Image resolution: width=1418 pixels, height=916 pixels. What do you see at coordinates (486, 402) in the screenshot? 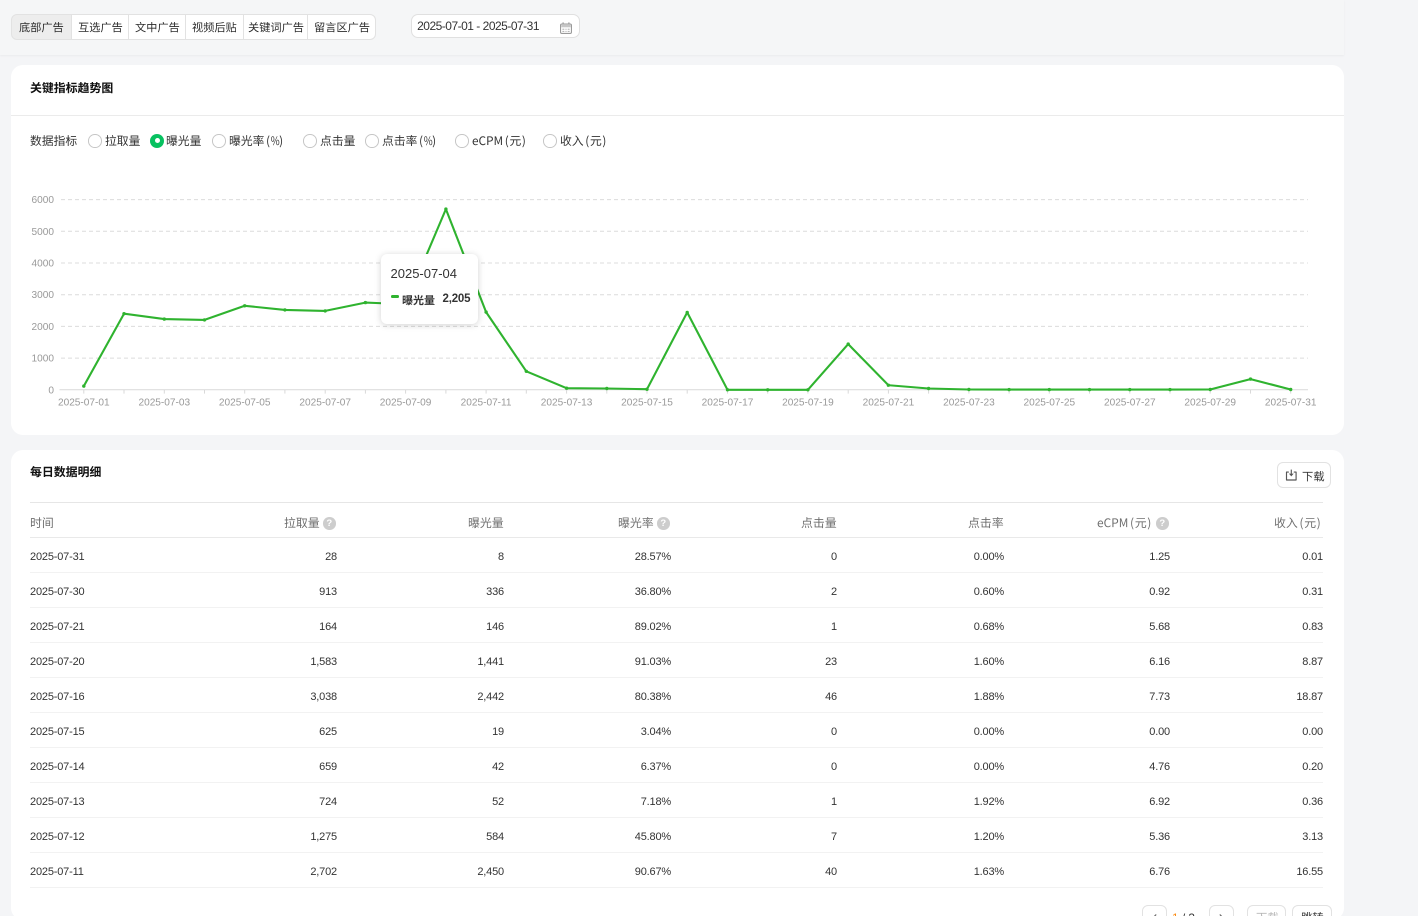
I see `svg-text: 2025-07-11` at bounding box center [486, 402].